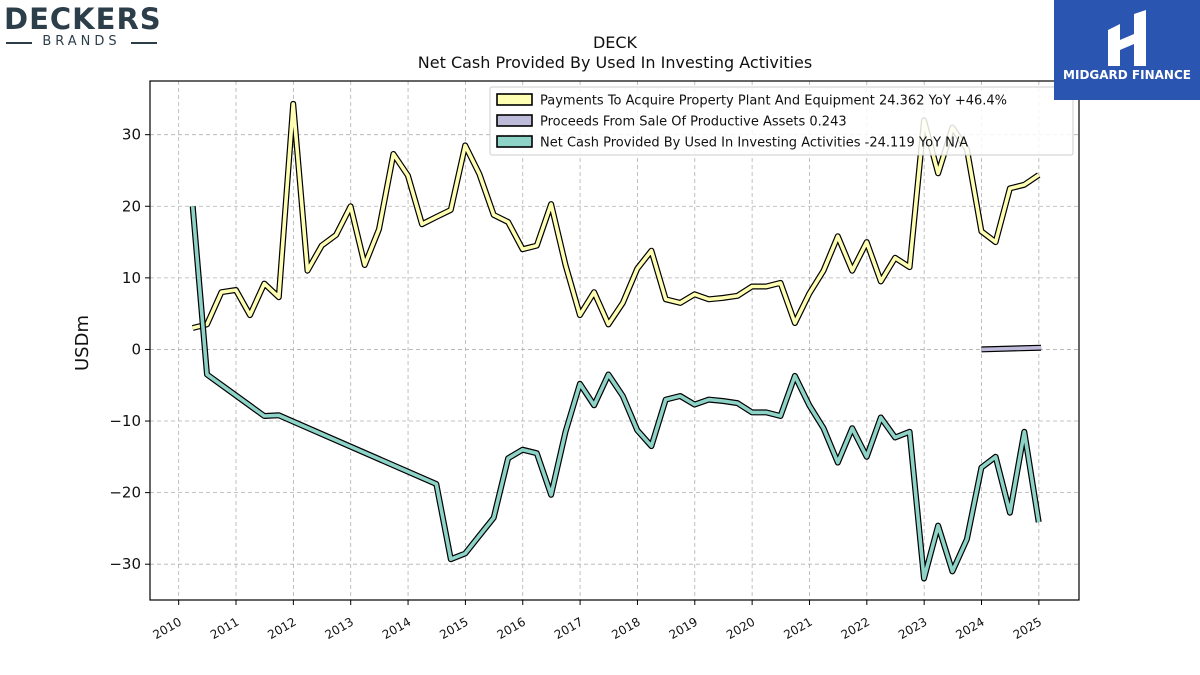  Describe the element at coordinates (224, 628) in the screenshot. I see `x-tick-label: 2011` at that location.